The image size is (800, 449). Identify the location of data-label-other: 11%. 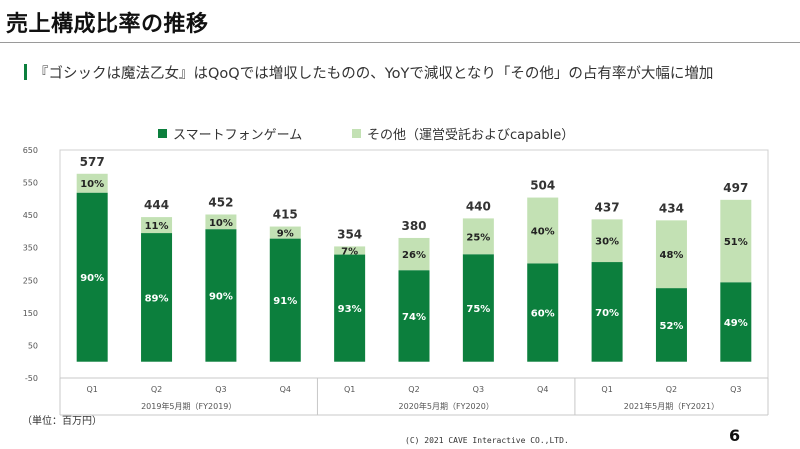
(157, 226).